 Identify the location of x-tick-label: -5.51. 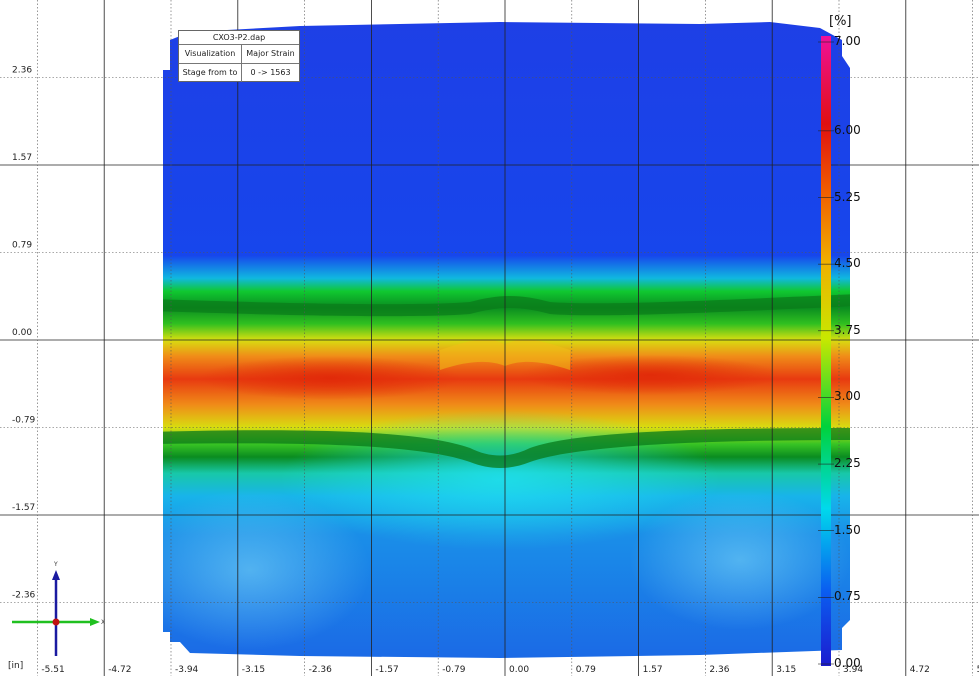
(52, 670).